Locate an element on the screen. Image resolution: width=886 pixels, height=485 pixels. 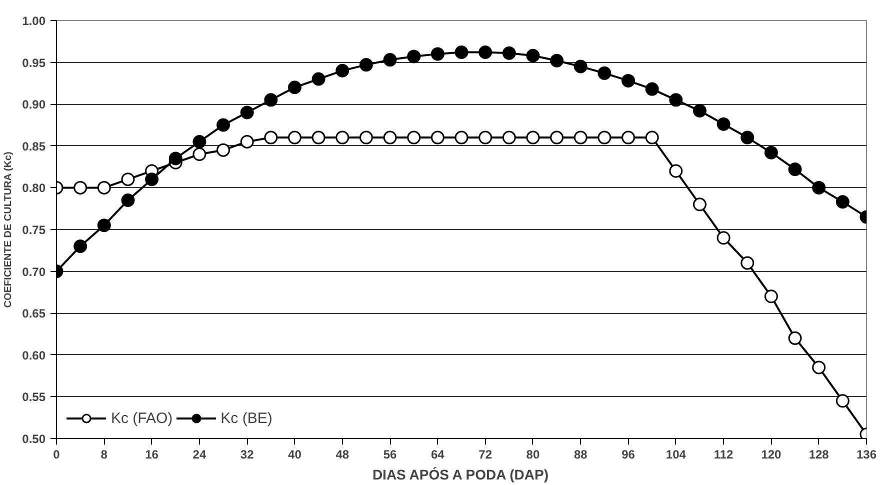
x-tick-label: 96 is located at coordinates (629, 455).